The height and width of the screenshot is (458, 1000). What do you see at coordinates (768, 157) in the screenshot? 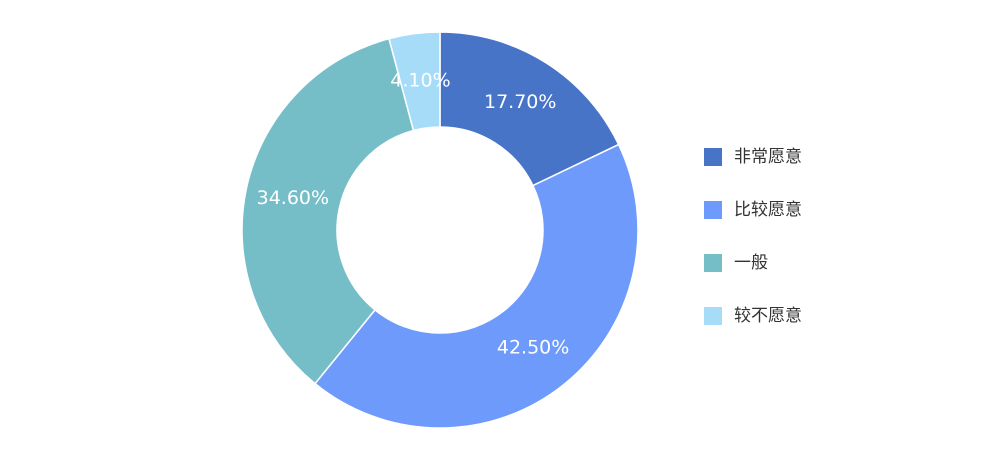
I see `legend-label: 非常愿意` at bounding box center [768, 157].